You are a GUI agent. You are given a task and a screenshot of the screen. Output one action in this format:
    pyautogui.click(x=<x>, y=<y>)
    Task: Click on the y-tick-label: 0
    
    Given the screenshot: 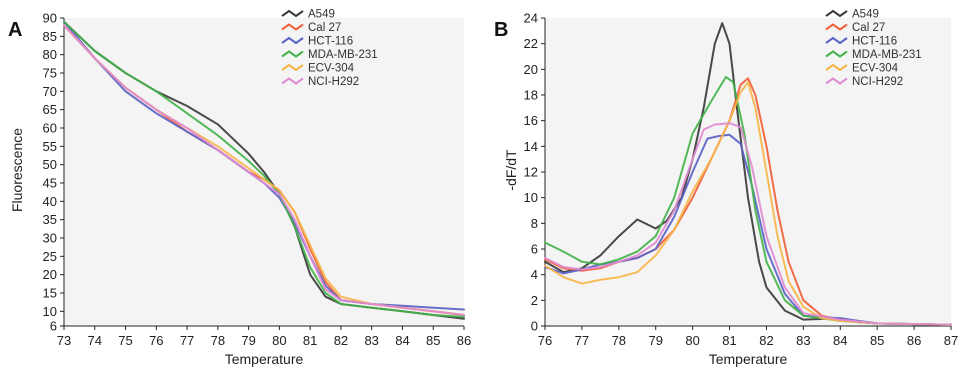 What is the action you would take?
    pyautogui.click(x=534, y=326)
    